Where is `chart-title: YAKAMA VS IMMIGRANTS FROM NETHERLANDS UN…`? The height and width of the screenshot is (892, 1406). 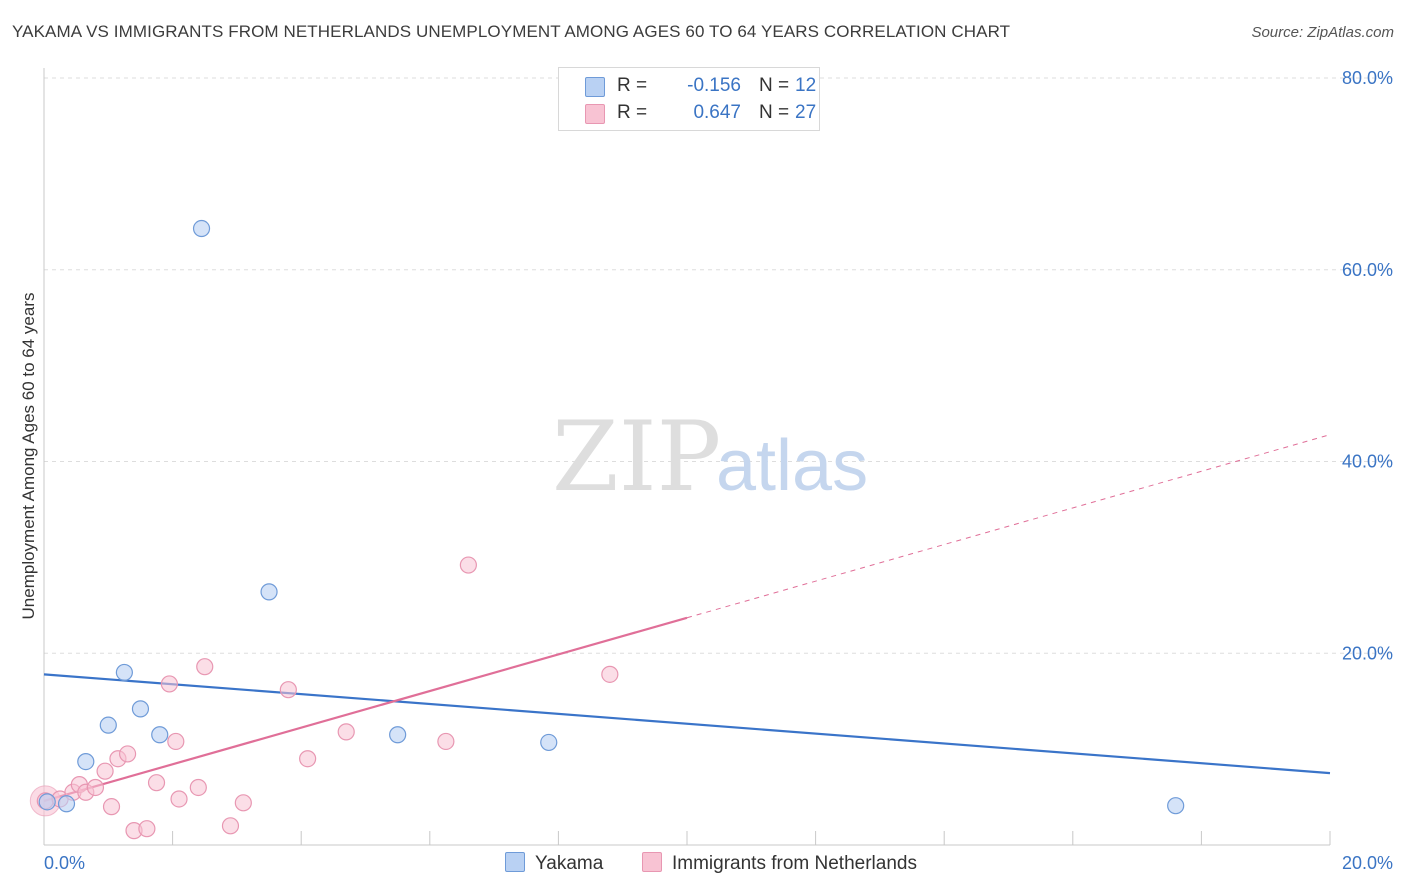 chart-title: YAKAMA VS IMMIGRANTS FROM NETHERLANDS UN… is located at coordinates (511, 31).